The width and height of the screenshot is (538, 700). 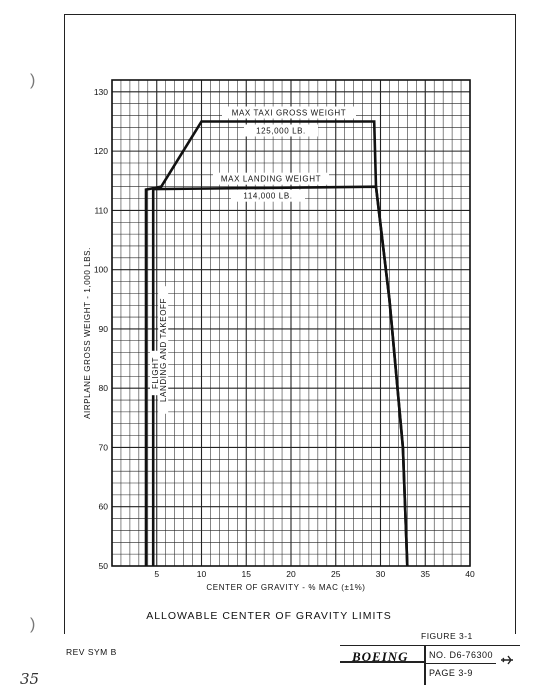 What do you see at coordinates (336, 574) in the screenshot?
I see `x-tick-label: 25` at bounding box center [336, 574].